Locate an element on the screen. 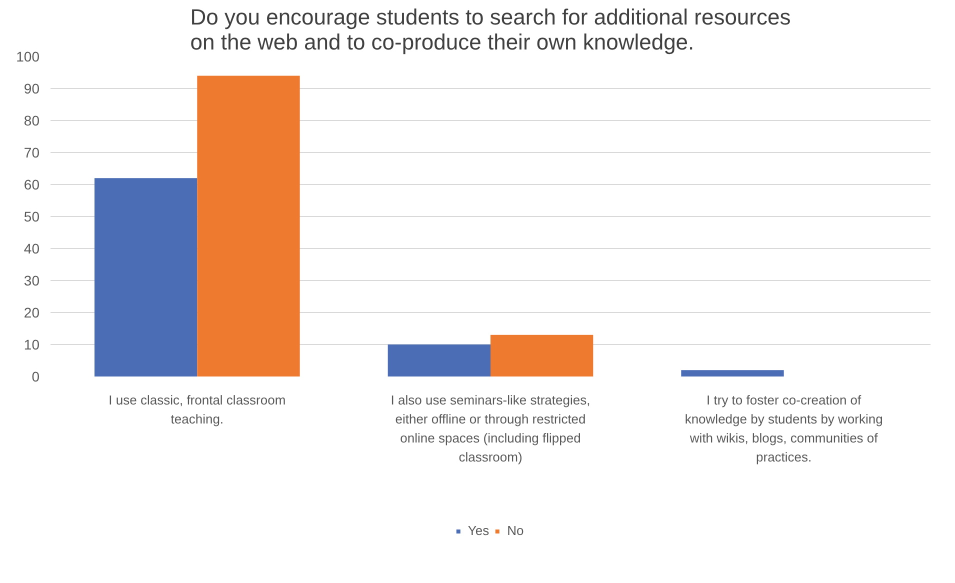 The width and height of the screenshot is (955, 583). chart-title: Do you encourage students to search for additional resources on the web and to co-produce their own knowledge. is located at coordinates (490, 29).